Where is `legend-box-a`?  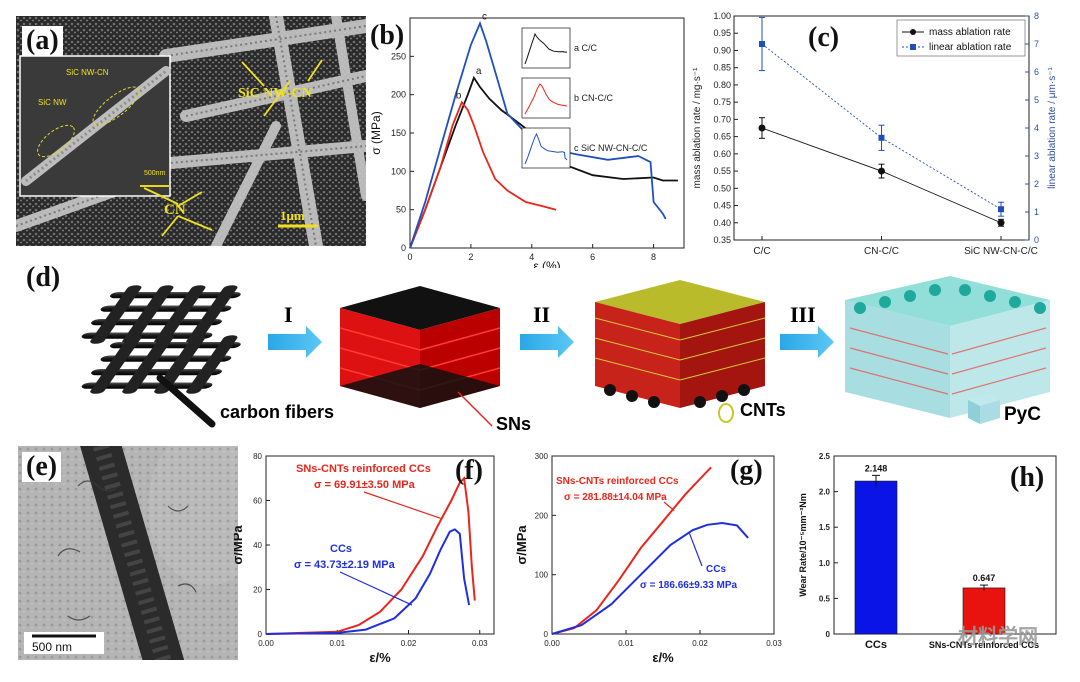 legend-box-a is located at coordinates (546, 48).